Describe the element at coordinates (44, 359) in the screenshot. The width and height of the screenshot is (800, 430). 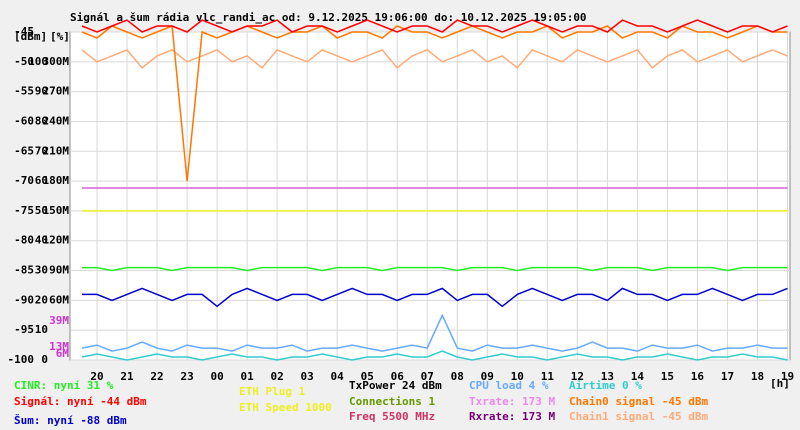
I see `y2-tick-label: 0` at that location.